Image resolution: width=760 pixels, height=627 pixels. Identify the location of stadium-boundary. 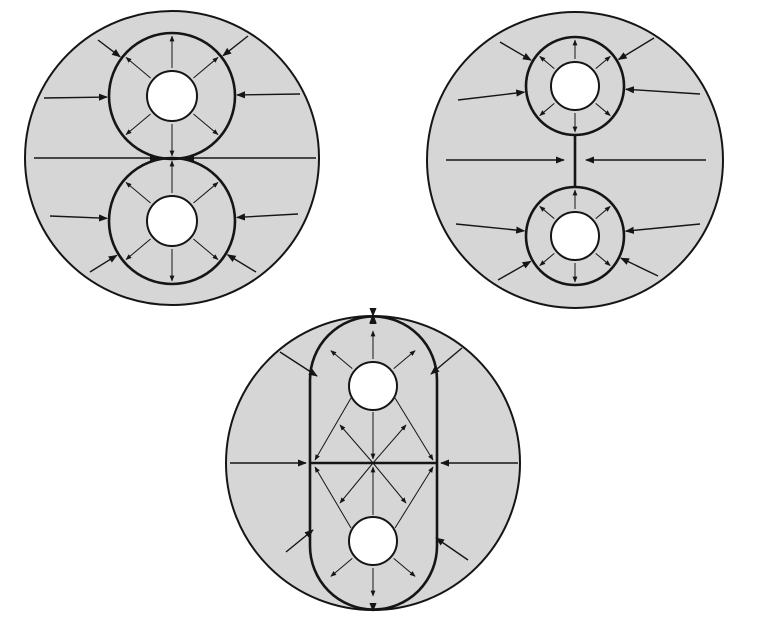
(373, 463).